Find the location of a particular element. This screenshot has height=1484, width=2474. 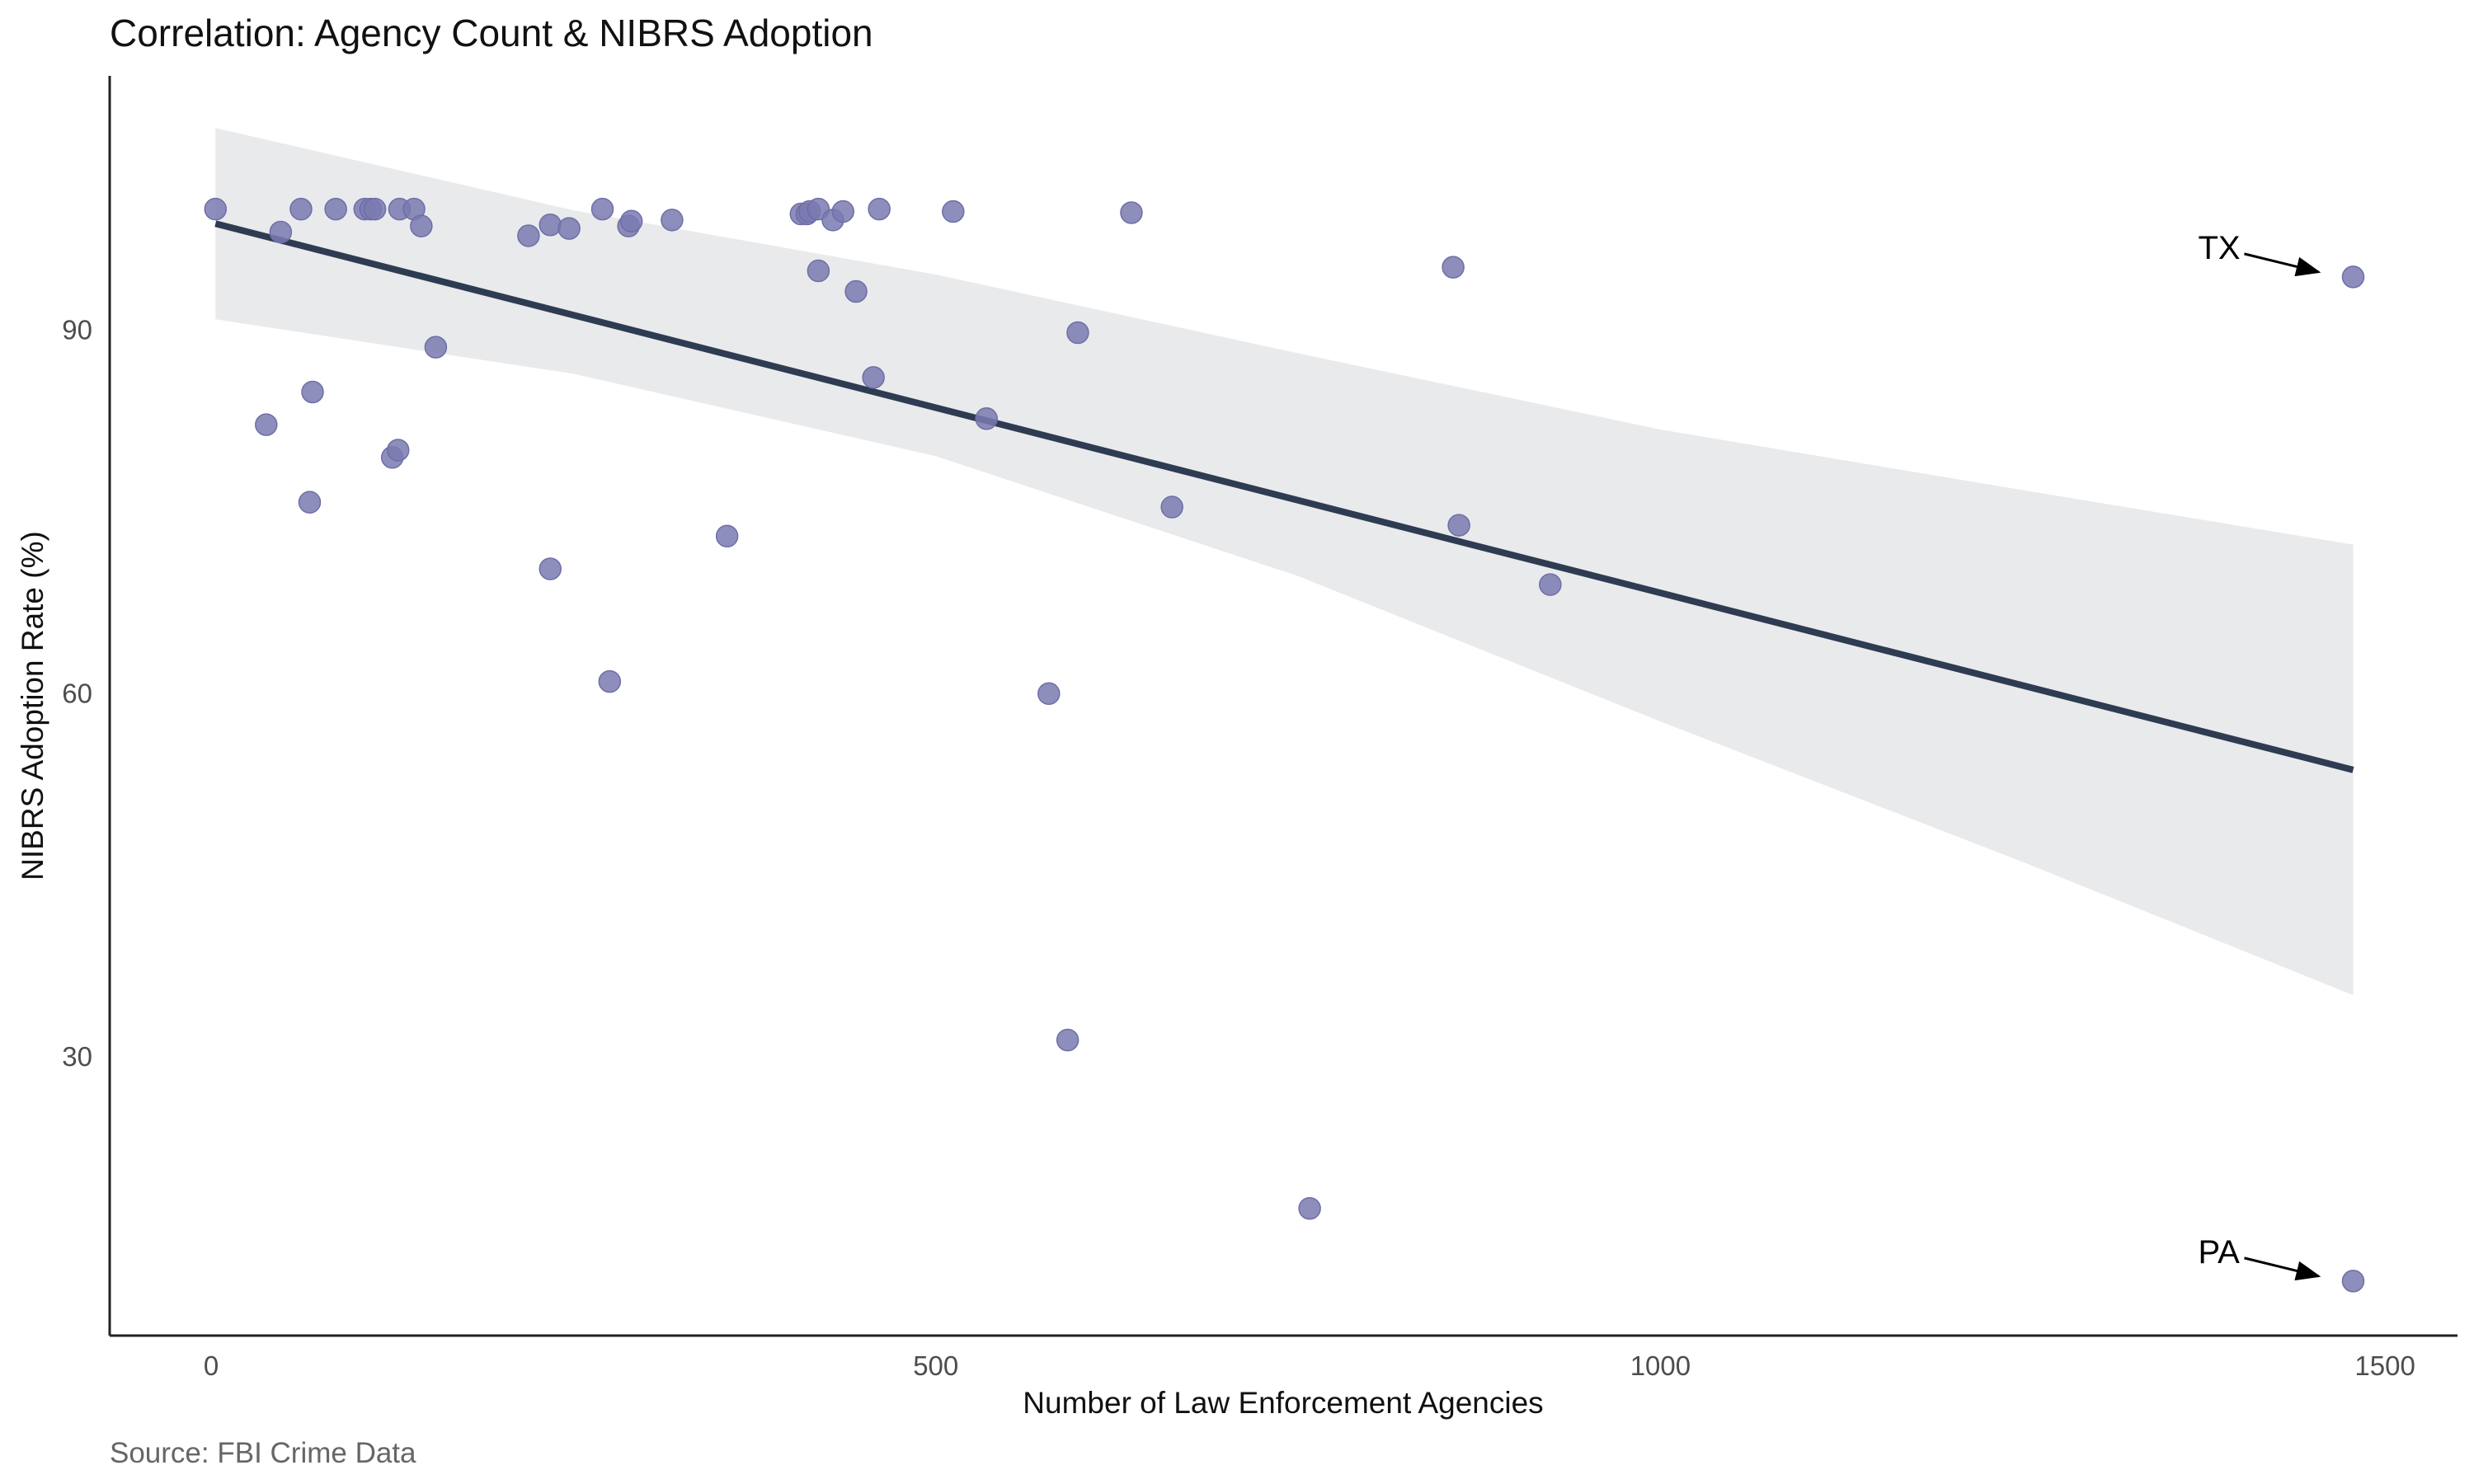

x-axis-title: Number of Law Enforcement Agencies is located at coordinates (1283, 1403).